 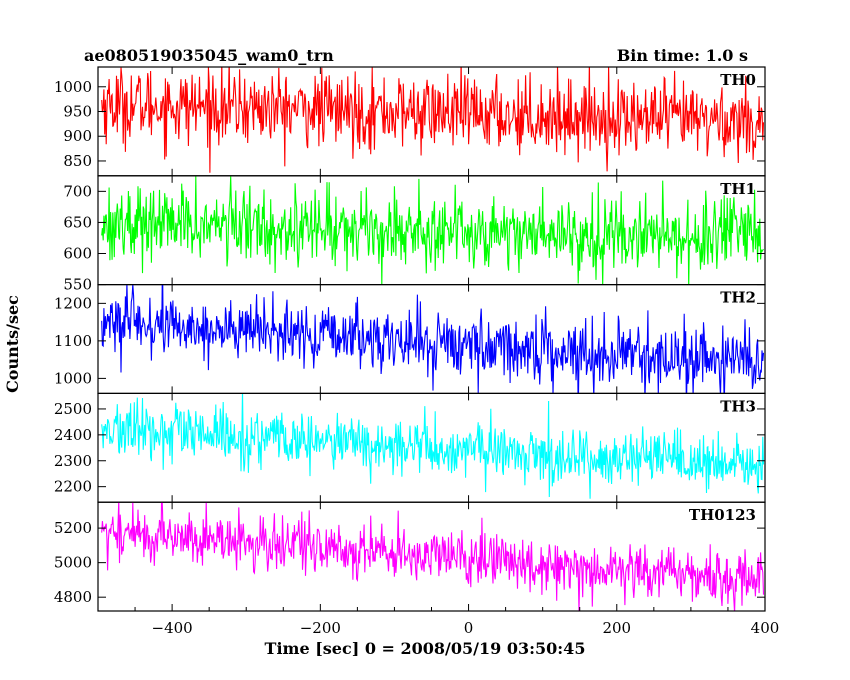 What do you see at coordinates (12, 344) in the screenshot?
I see `y-axis-label: Counts/sec` at bounding box center [12, 344].